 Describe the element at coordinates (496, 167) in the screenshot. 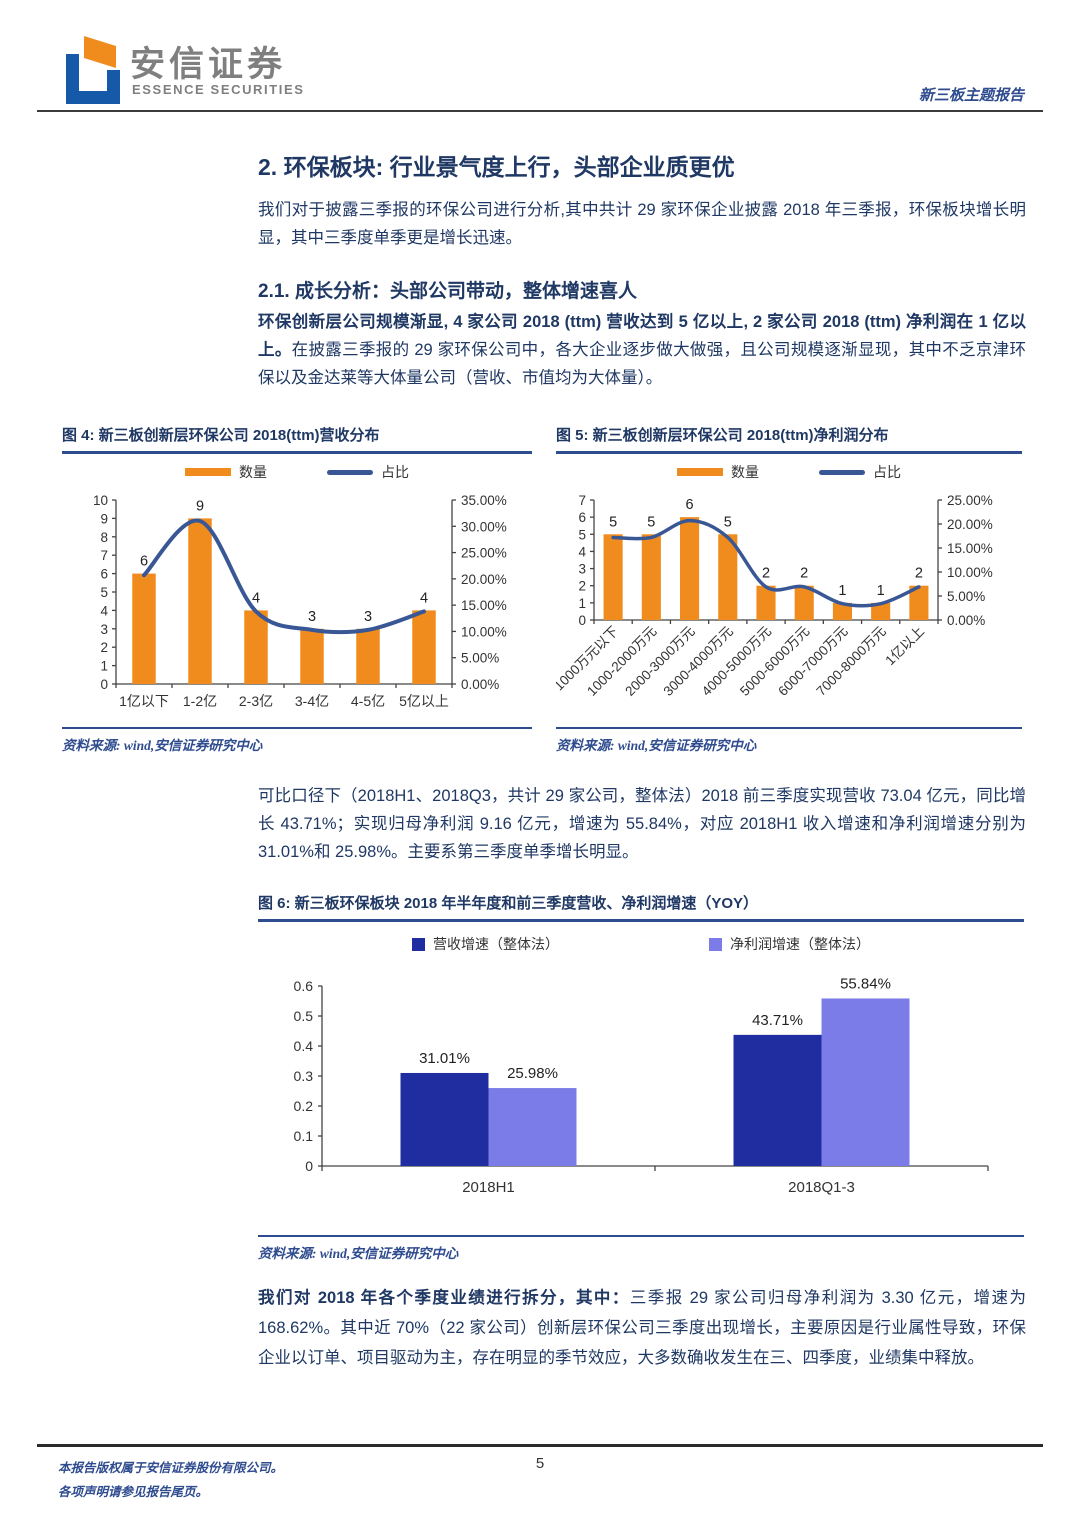

I see `section-title: 2. 环保板块: 行业景气度上行，头部企业质更优` at that location.